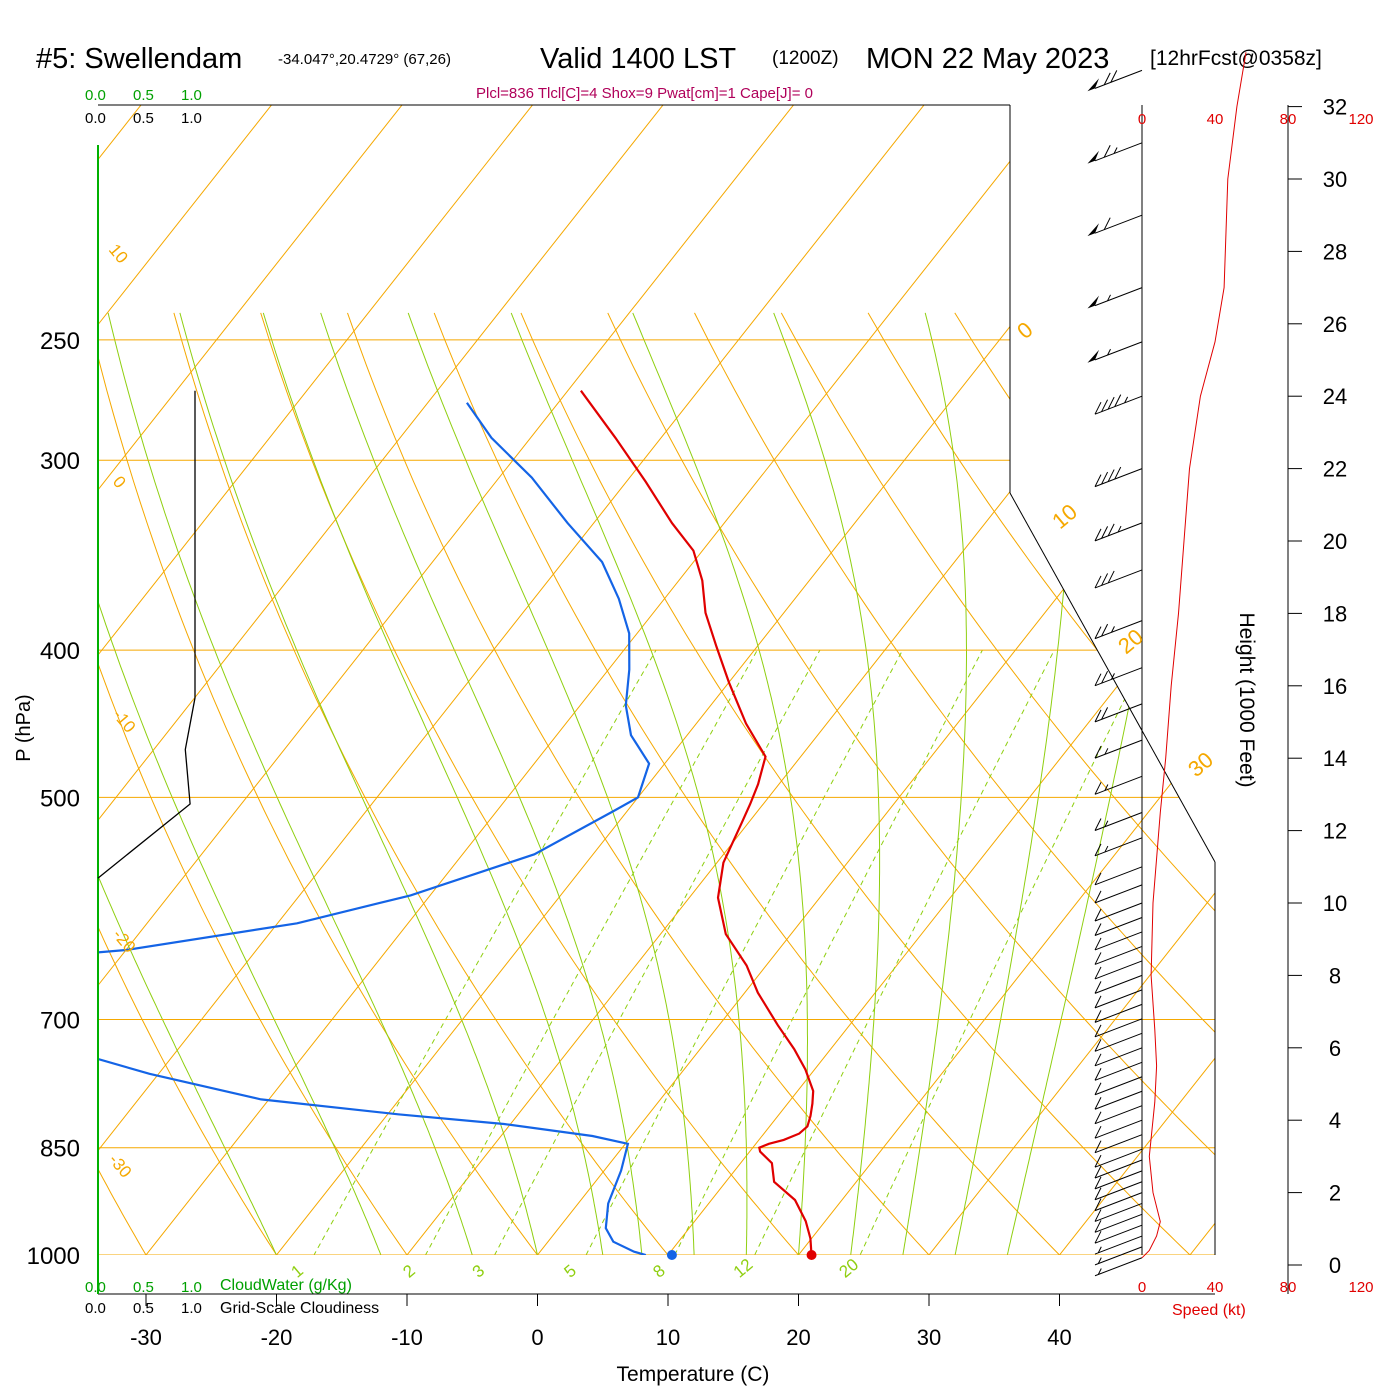  Describe the element at coordinates (277, 1337) in the screenshot. I see `x-tick-label: -20` at that location.